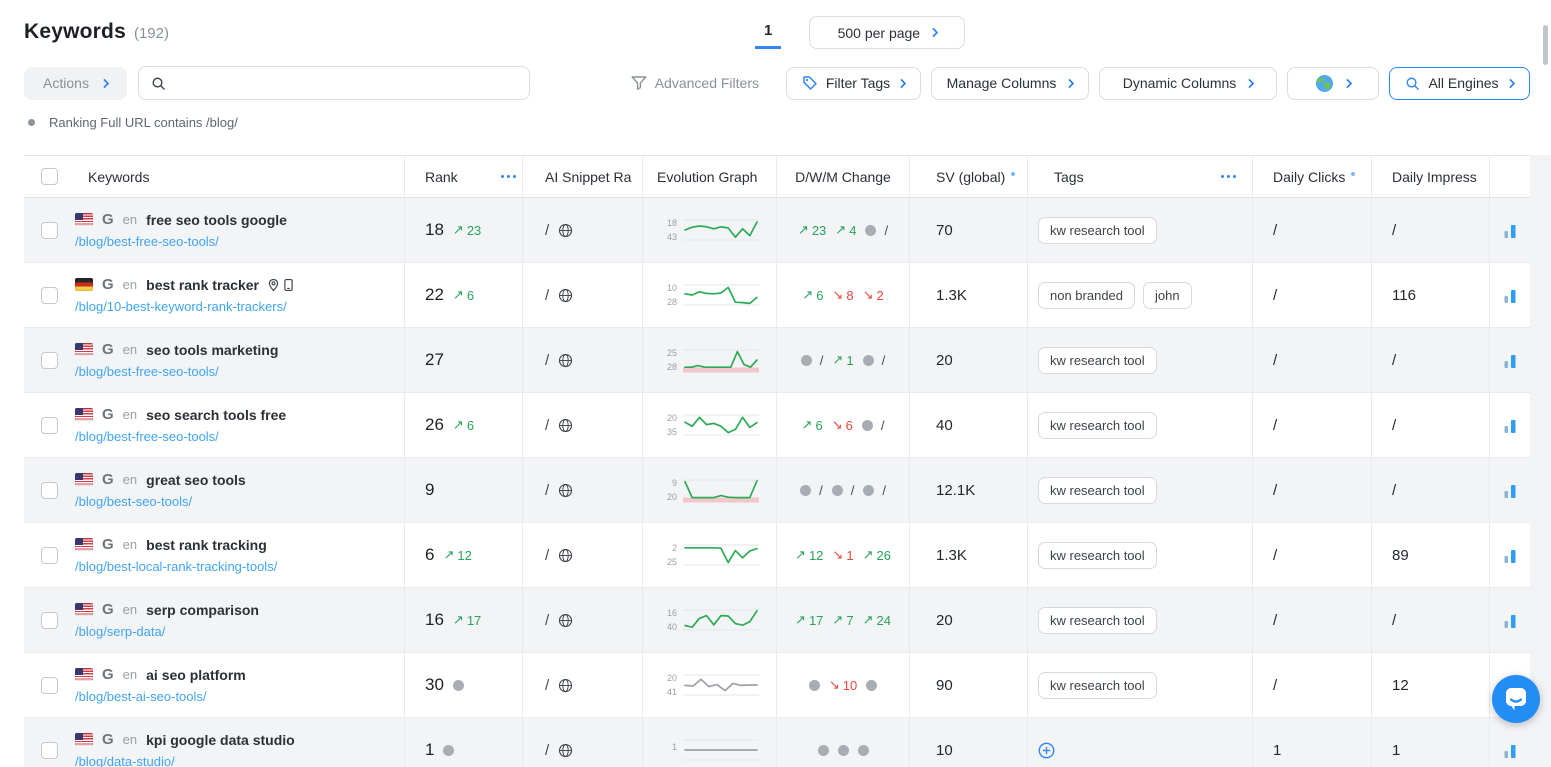 The image size is (1551, 767). Describe the element at coordinates (969, 176) in the screenshot. I see `column-header-sv-global: SV (global)` at that location.